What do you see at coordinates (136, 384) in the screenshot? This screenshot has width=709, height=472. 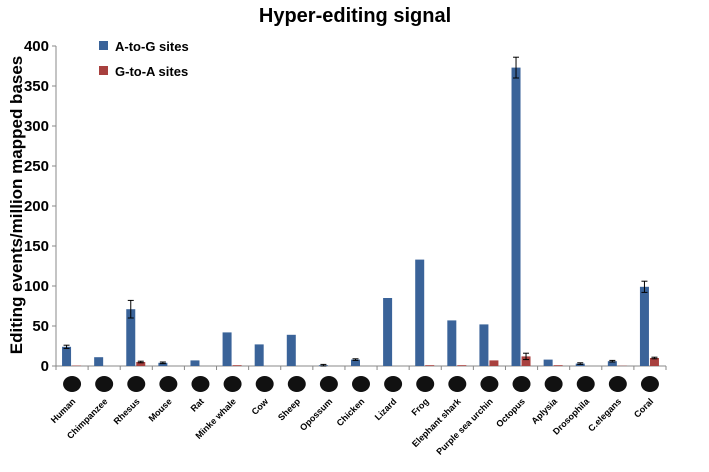 I see `rhesus-silhouette-icon` at bounding box center [136, 384].